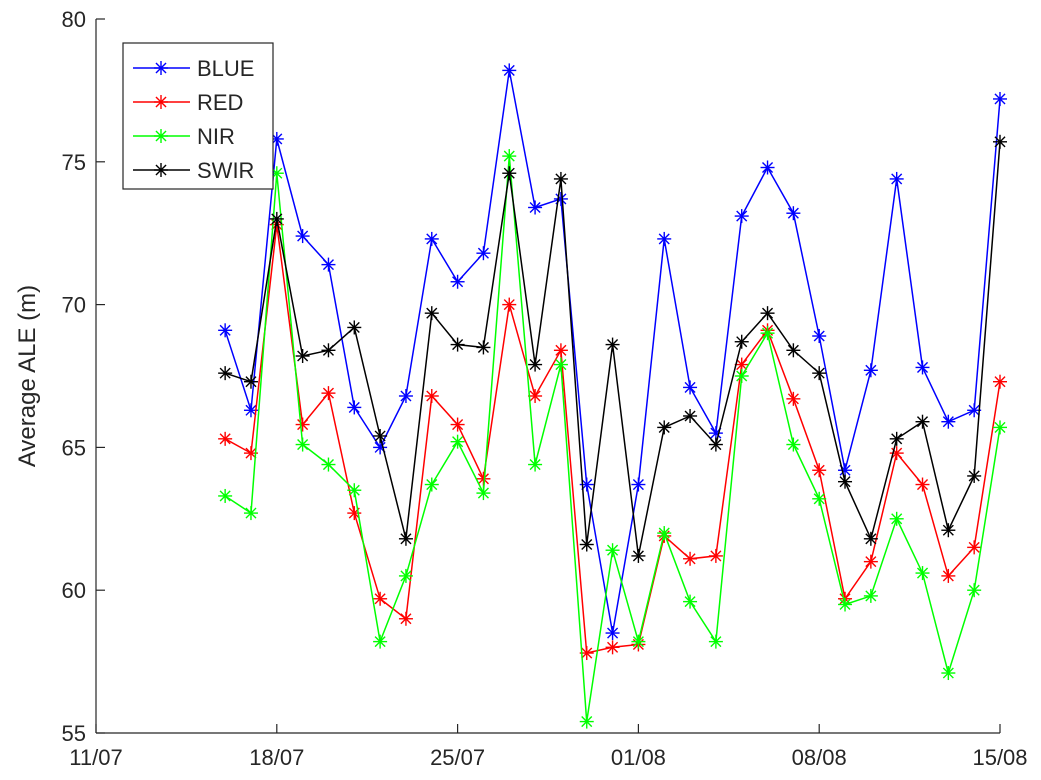 Image resolution: width=1041 pixels, height=780 pixels. I want to click on legend-label: RED, so click(220, 102).